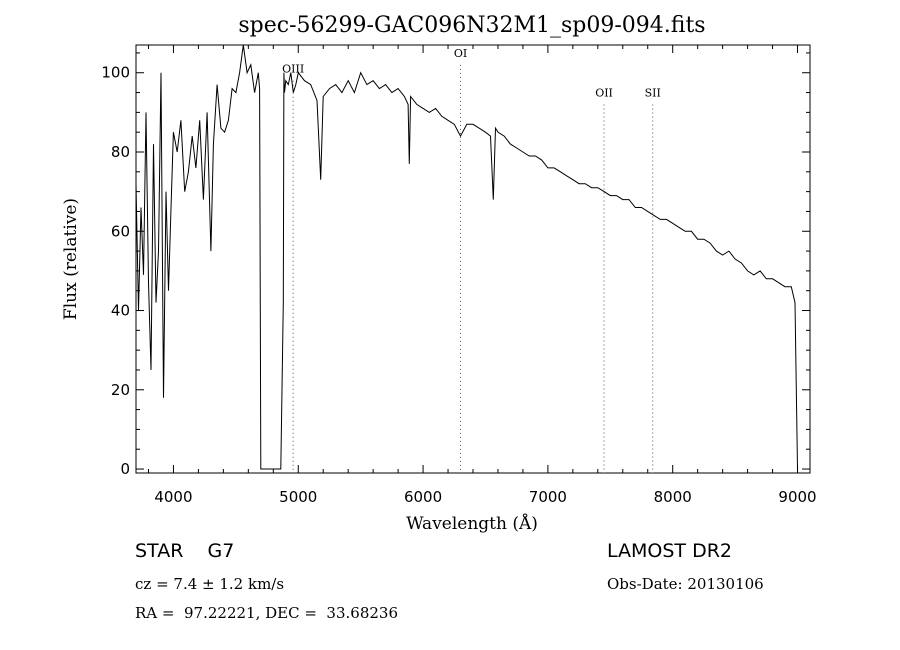  I want to click on x-tick-label: 8000, so click(673, 497).